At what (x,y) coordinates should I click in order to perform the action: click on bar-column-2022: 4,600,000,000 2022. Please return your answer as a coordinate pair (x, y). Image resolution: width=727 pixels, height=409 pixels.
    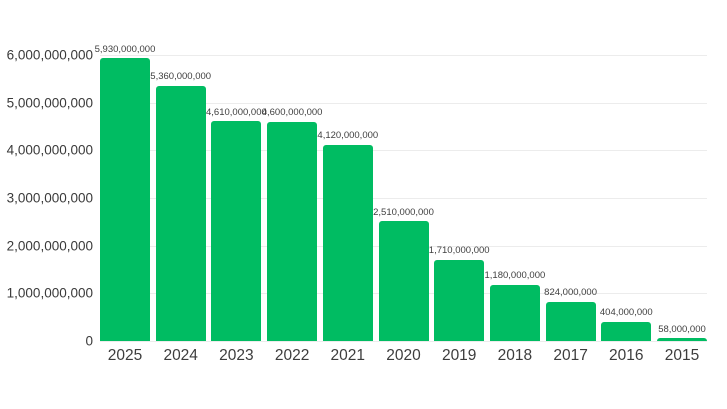
    Looking at the image, I should click on (292, 209).